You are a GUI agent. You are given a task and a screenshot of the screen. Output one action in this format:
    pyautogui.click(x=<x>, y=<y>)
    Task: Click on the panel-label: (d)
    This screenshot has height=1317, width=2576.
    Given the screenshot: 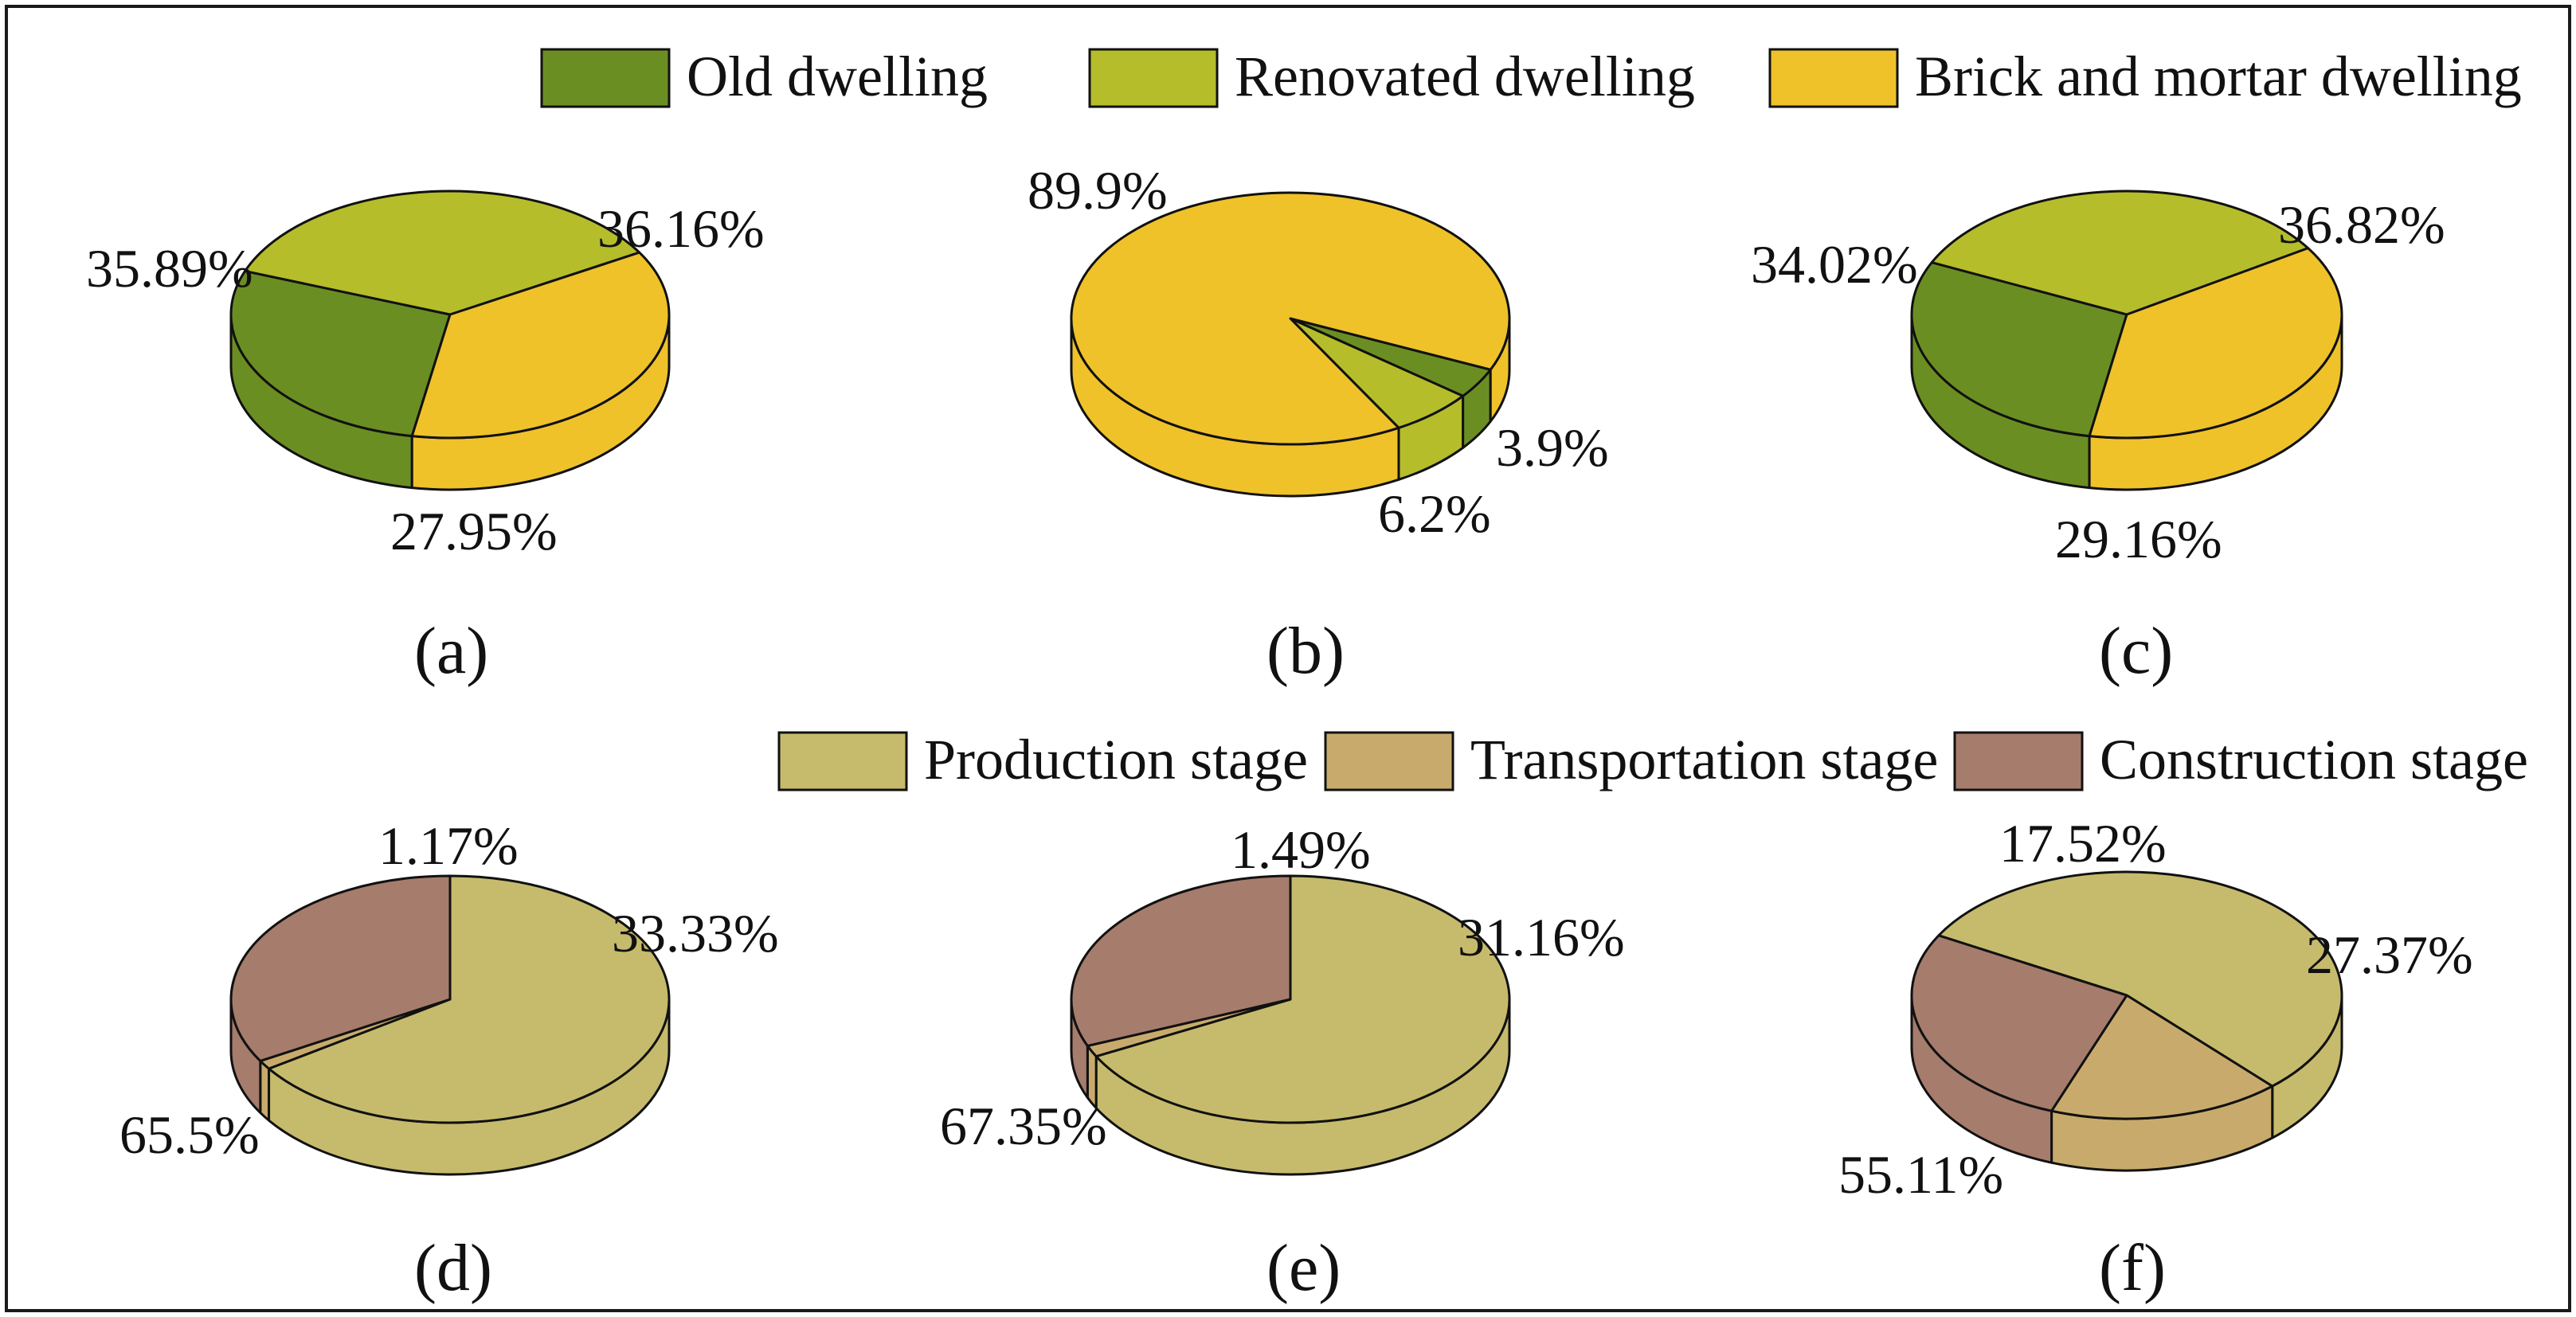 What is the action you would take?
    pyautogui.click(x=453, y=1268)
    